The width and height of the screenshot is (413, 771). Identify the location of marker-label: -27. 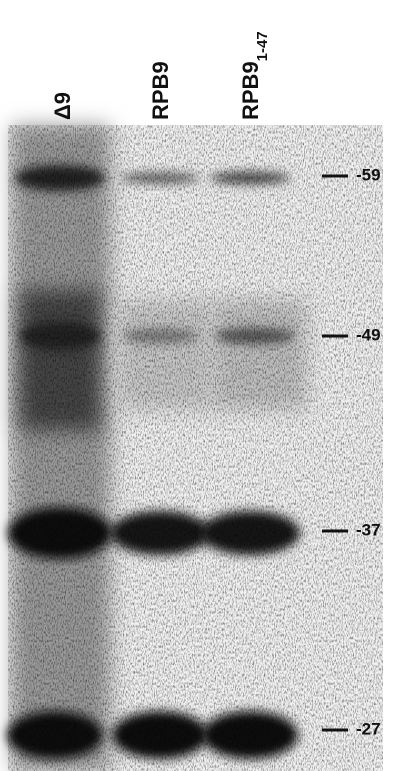
(368, 728).